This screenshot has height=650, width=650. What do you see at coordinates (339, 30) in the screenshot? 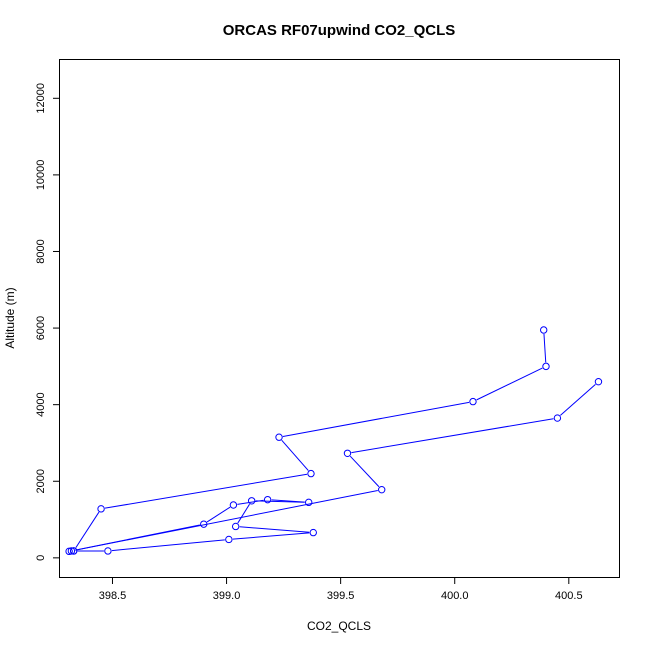
I see `chart-title: ORCAS RF07upwind CO2_QCLS` at bounding box center [339, 30].